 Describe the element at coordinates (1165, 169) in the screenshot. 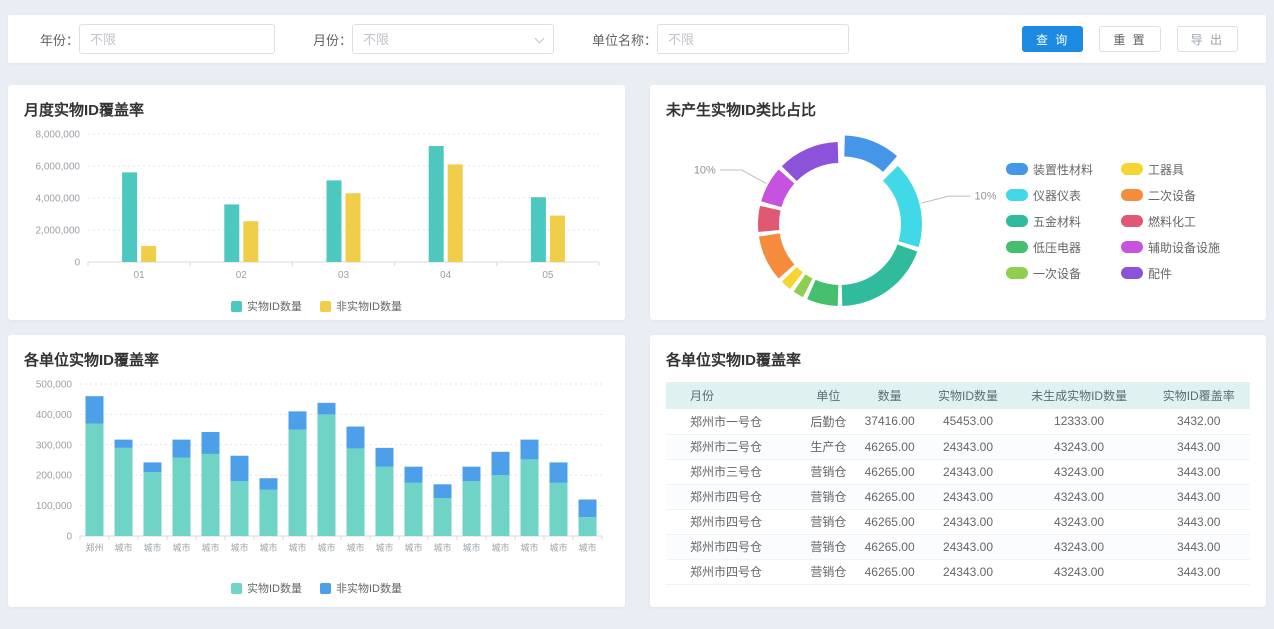

I see `legend-label: 工器具` at that location.